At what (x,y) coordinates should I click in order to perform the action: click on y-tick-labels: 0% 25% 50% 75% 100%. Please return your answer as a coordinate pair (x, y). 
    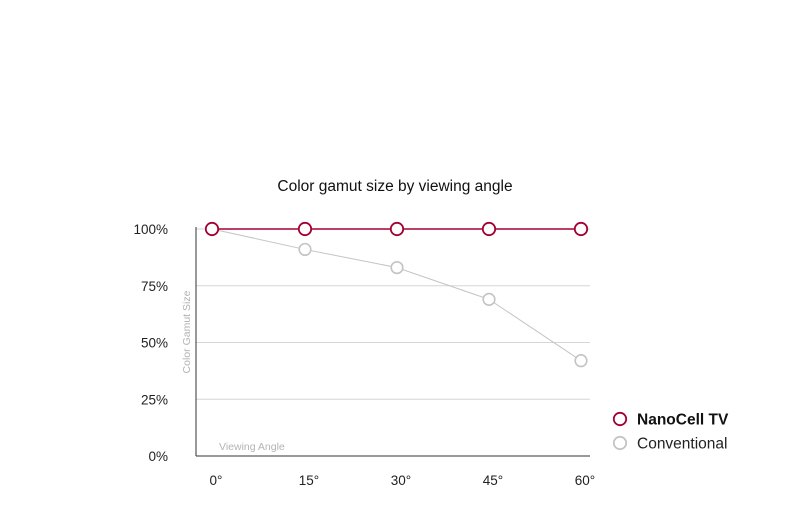
    Looking at the image, I should click on (150, 343).